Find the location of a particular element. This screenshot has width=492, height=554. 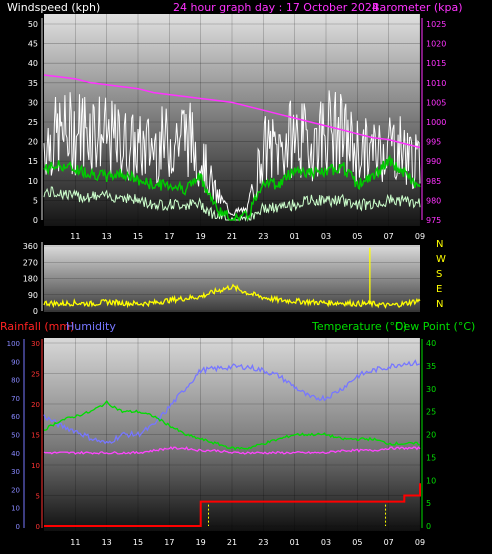

temperature-tick-label: 40 is located at coordinates (431, 343).